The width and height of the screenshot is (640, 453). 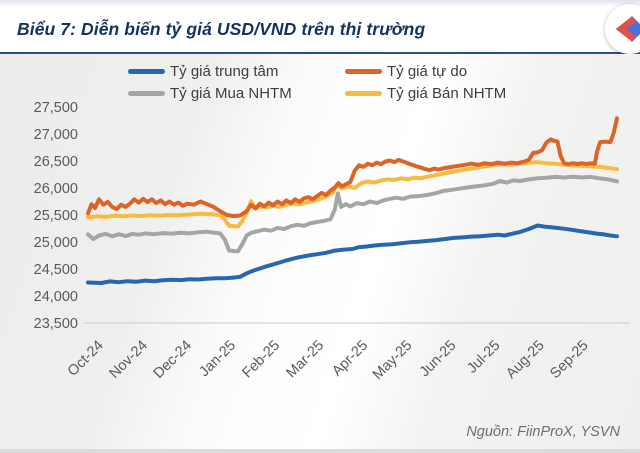 What do you see at coordinates (56, 324) in the screenshot?
I see `svg-text: 23,500` at bounding box center [56, 324].